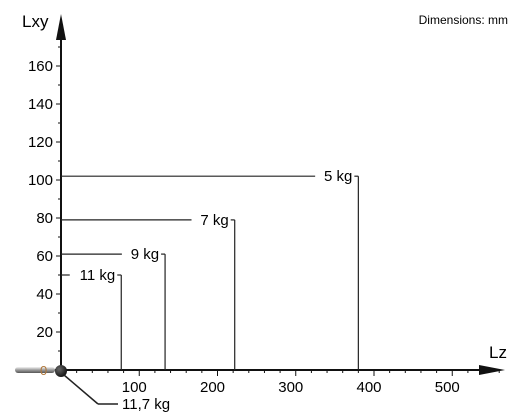 Image resolution: width=515 pixels, height=417 pixels. Describe the element at coordinates (43, 370) in the screenshot. I see `origin-label: 0` at that location.